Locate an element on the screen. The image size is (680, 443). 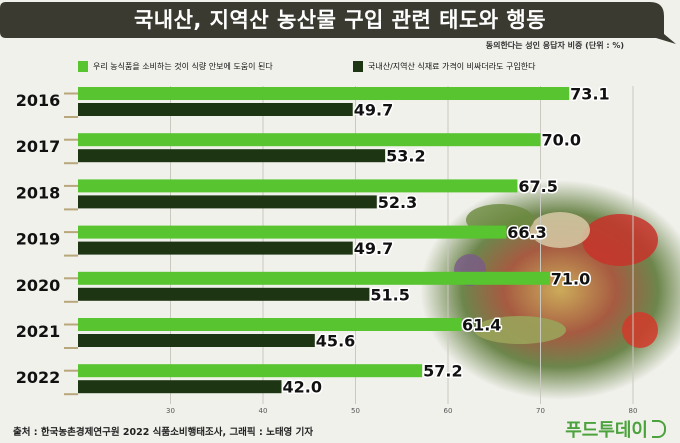
legend-item-series-1: 우리 농식품을 소비하는 것이 식량 안보에 도움이 된다 is located at coordinates (175, 66).